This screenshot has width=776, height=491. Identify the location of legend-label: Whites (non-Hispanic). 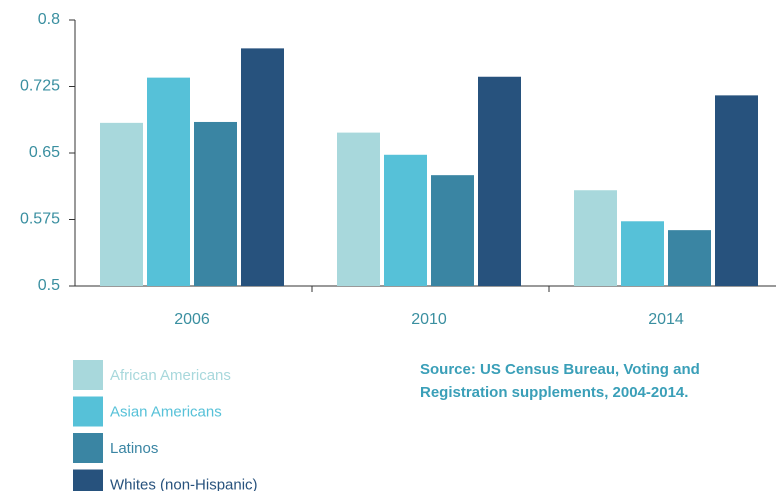
(184, 483).